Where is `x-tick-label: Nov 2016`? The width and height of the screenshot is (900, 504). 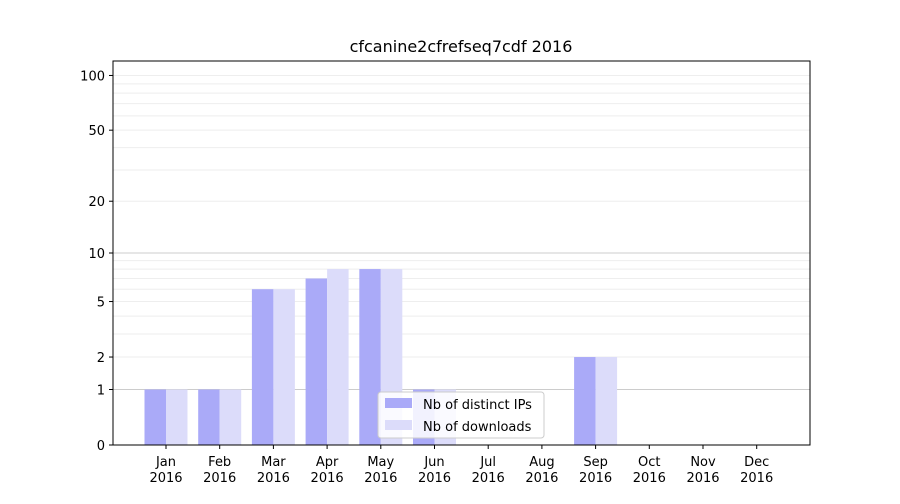
x-tick-label: Nov 2016 is located at coordinates (702, 470).